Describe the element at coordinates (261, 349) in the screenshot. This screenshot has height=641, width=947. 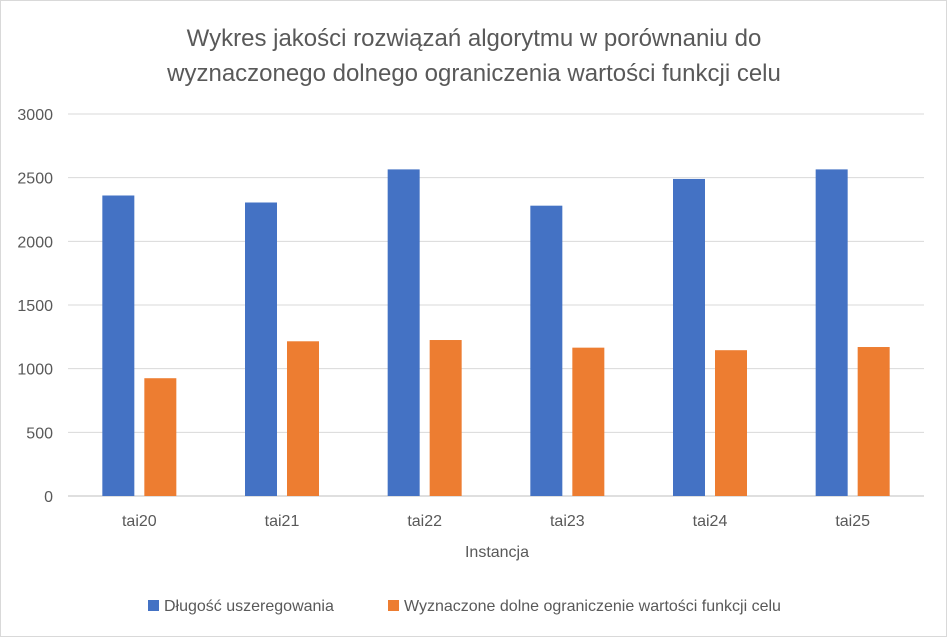
I see `bar-length-tai21` at that location.